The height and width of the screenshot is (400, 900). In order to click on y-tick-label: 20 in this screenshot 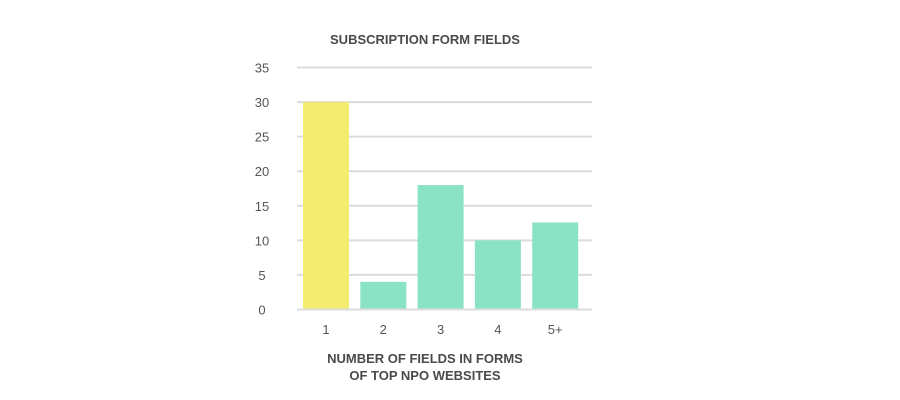, I will do `click(262, 171)`.